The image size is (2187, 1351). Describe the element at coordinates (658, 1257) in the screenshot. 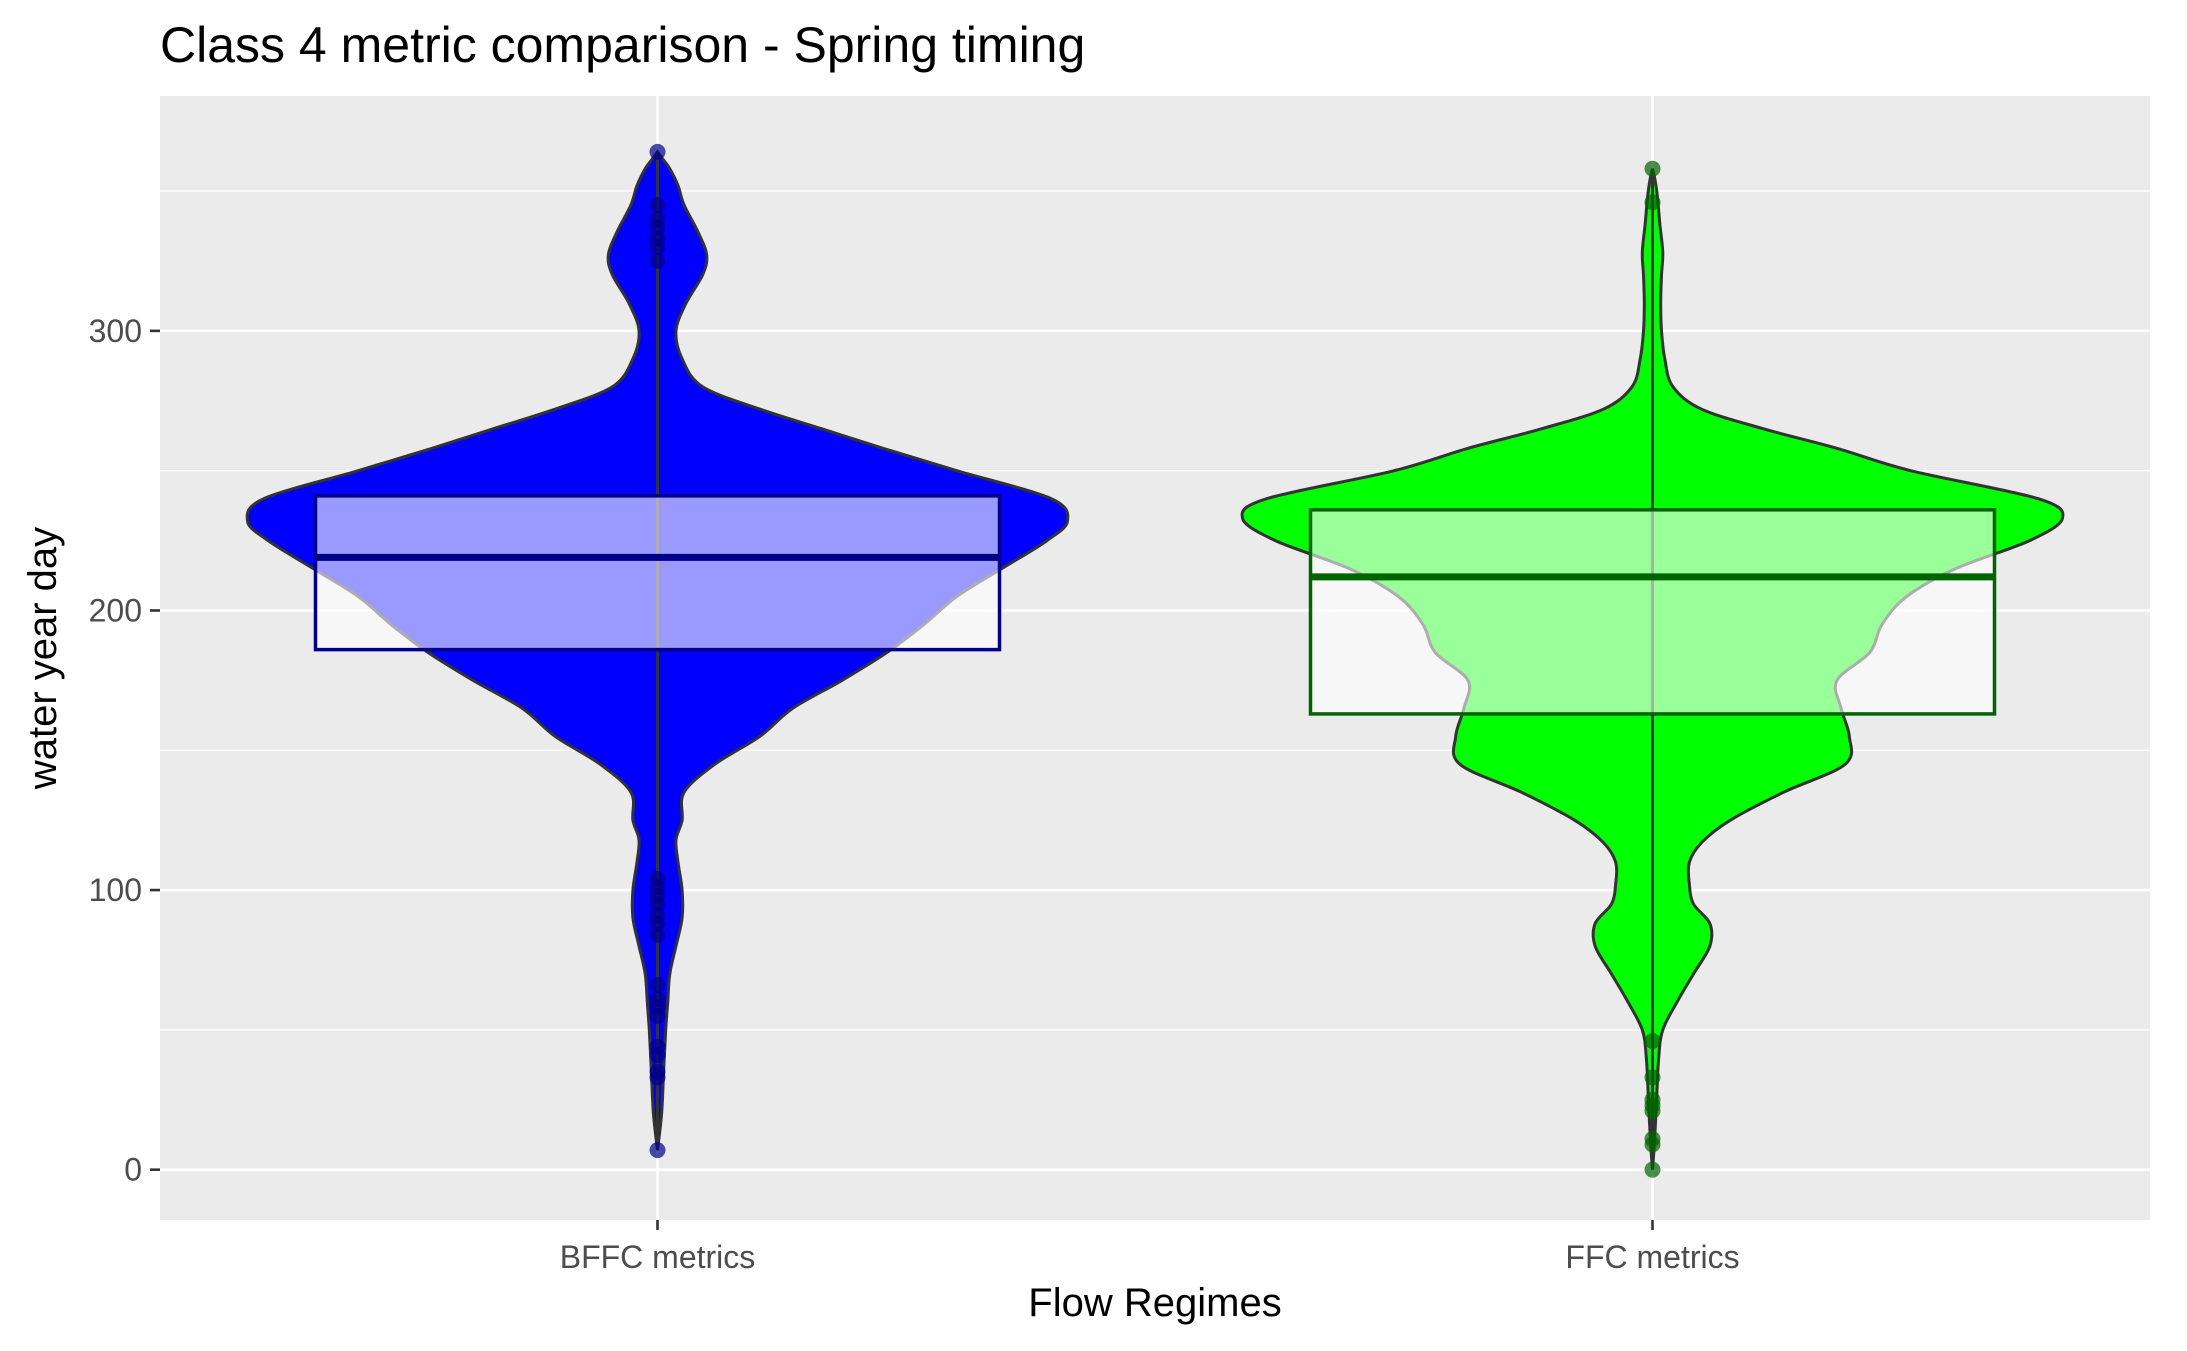

I see `x-tick-label: BFFC metrics` at that location.